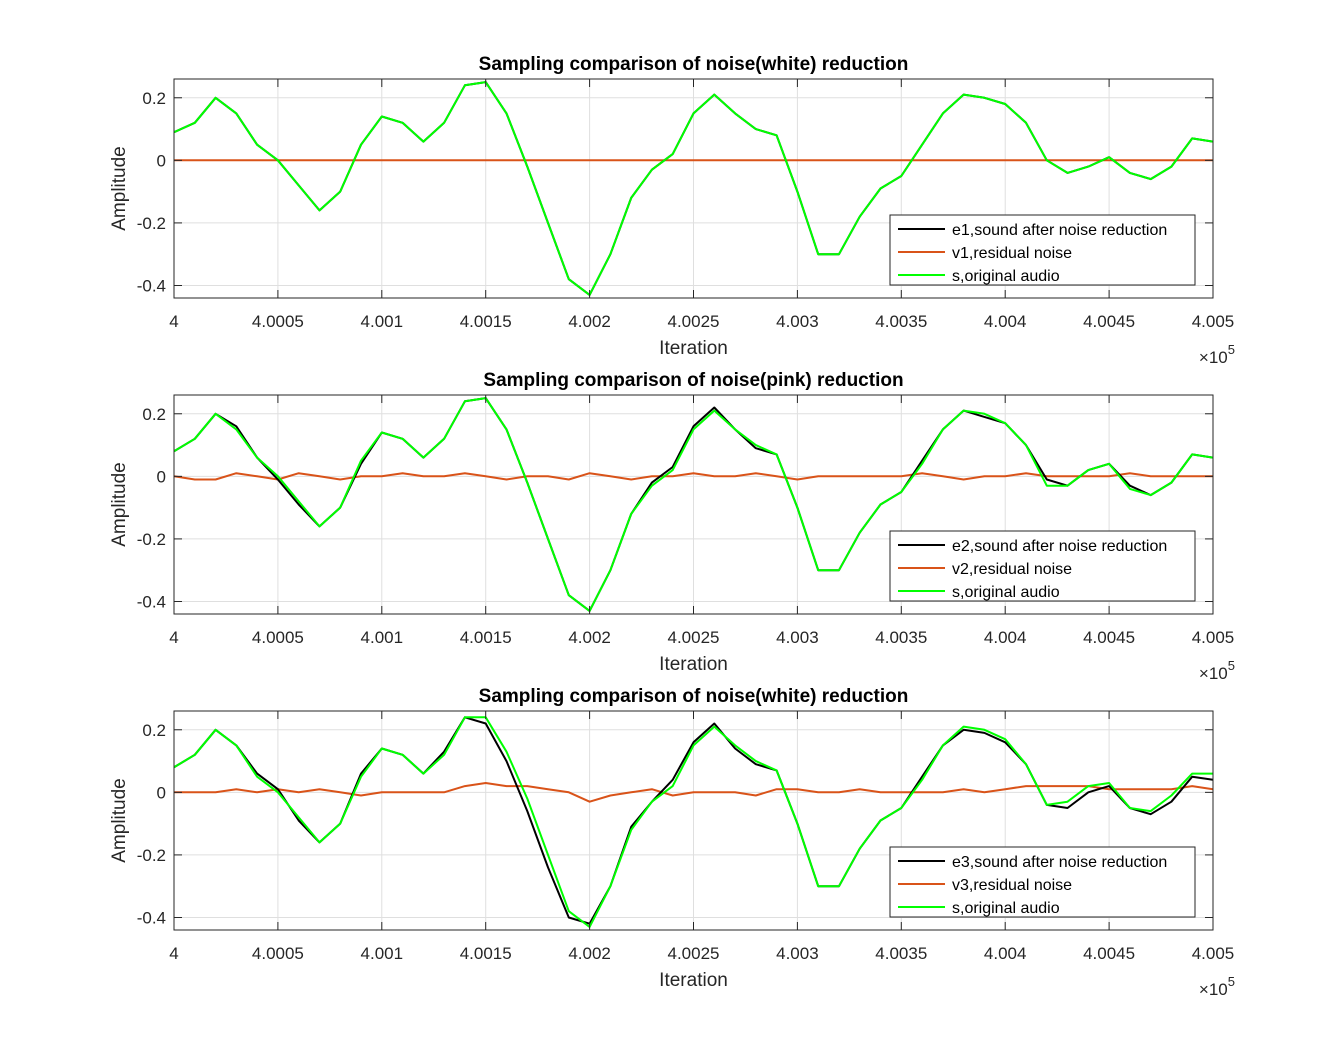 The image size is (1340, 1055). I want to click on legend-label-1: e3,sound after noise reduction, so click(1059, 862).